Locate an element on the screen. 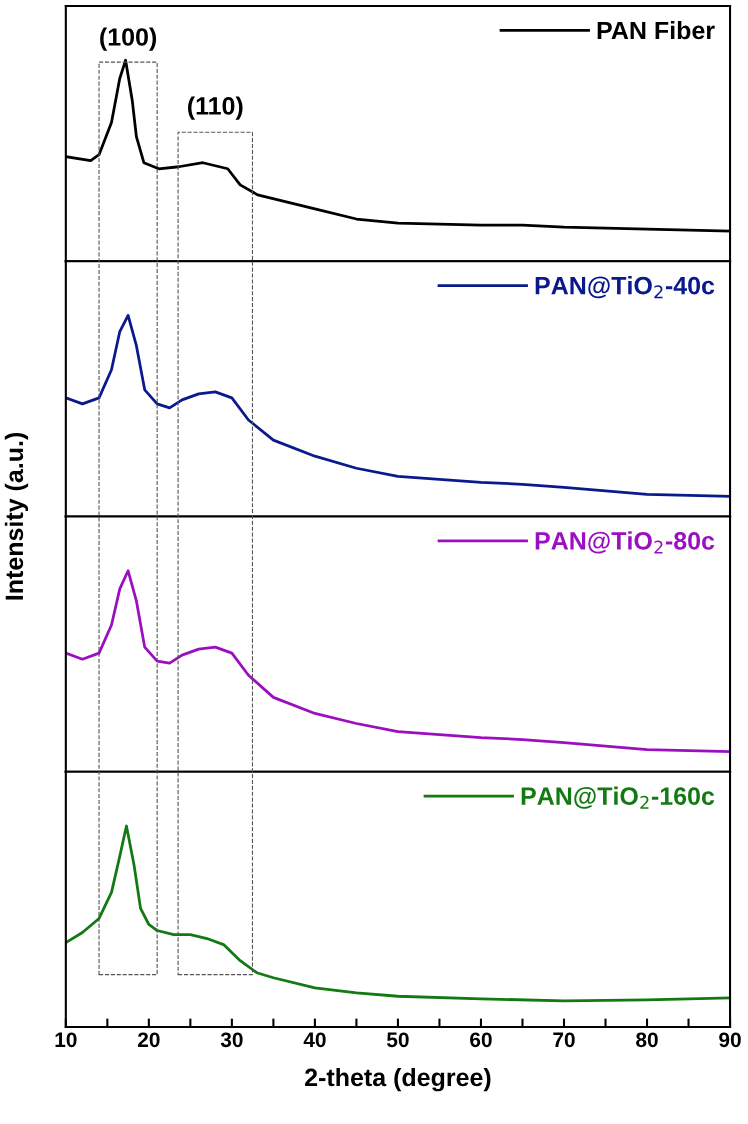 This screenshot has height=1124, width=748. x-tick-label: 70 is located at coordinates (564, 1040).